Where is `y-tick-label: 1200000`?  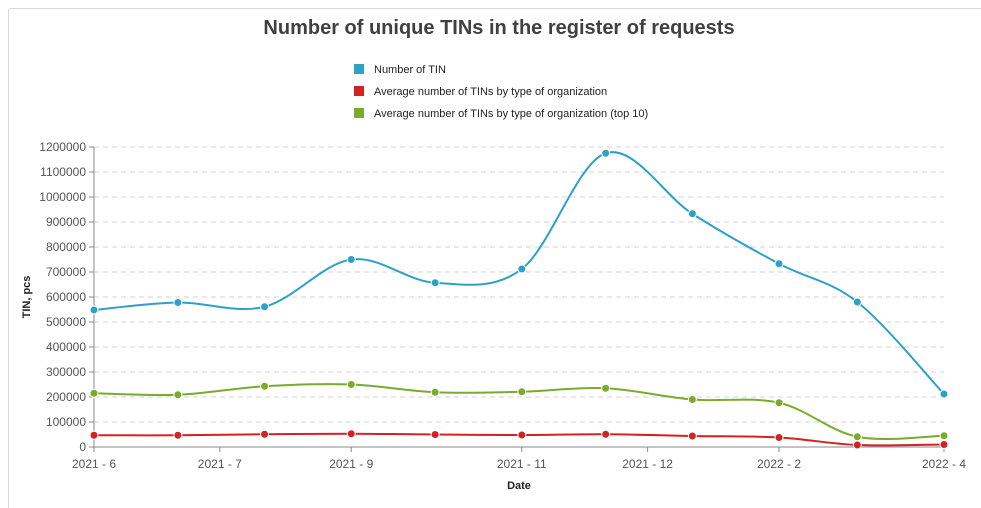
y-tick-label: 1200000 is located at coordinates (62, 147).